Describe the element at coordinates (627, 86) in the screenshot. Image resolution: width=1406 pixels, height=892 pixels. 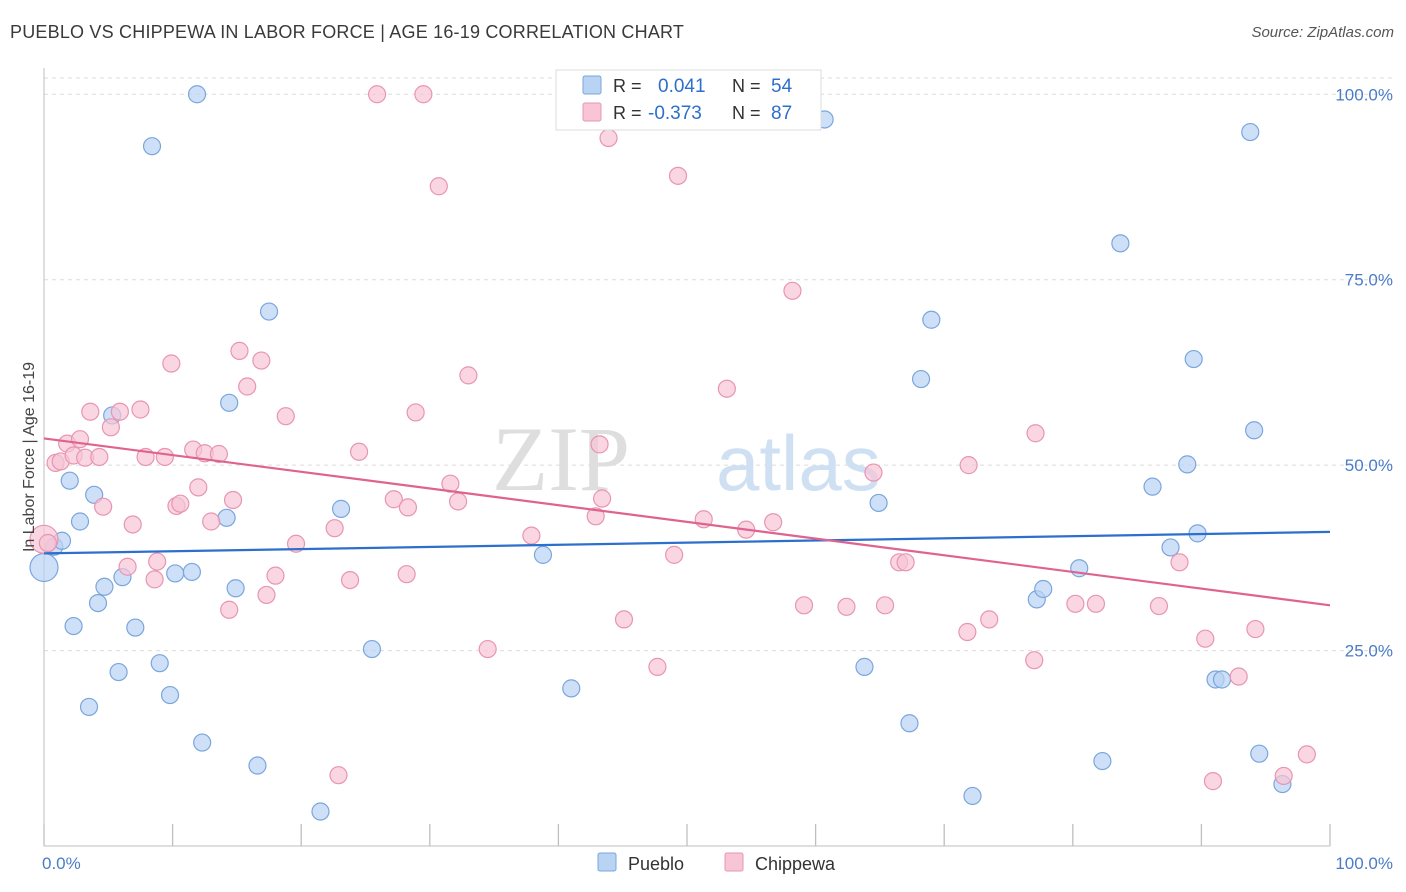
I see `legend-r-label-pueblo: R =` at that location.